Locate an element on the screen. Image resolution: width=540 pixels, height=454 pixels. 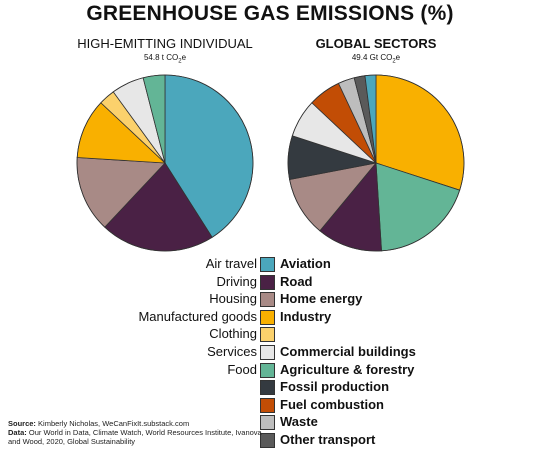
global-outline is located at coordinates (376, 163).